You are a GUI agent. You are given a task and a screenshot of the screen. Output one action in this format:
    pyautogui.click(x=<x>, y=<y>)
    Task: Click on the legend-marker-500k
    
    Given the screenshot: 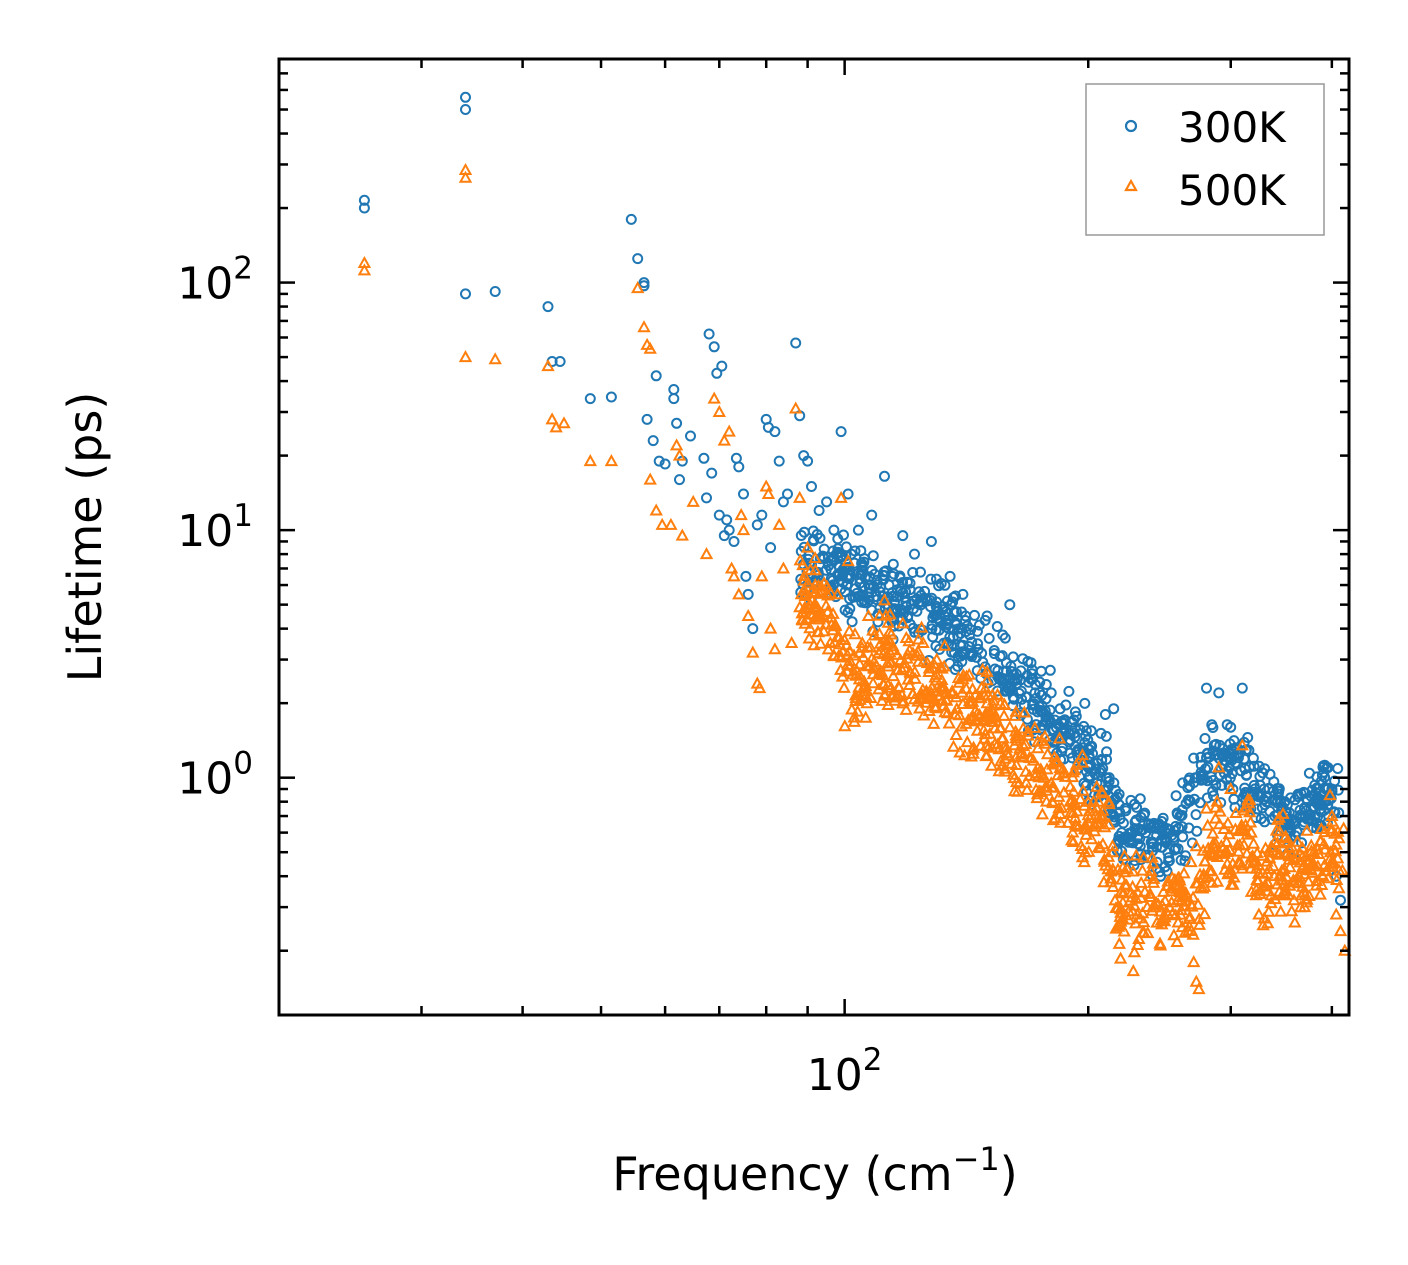 What is the action you would take?
    pyautogui.click(x=1131, y=185)
    